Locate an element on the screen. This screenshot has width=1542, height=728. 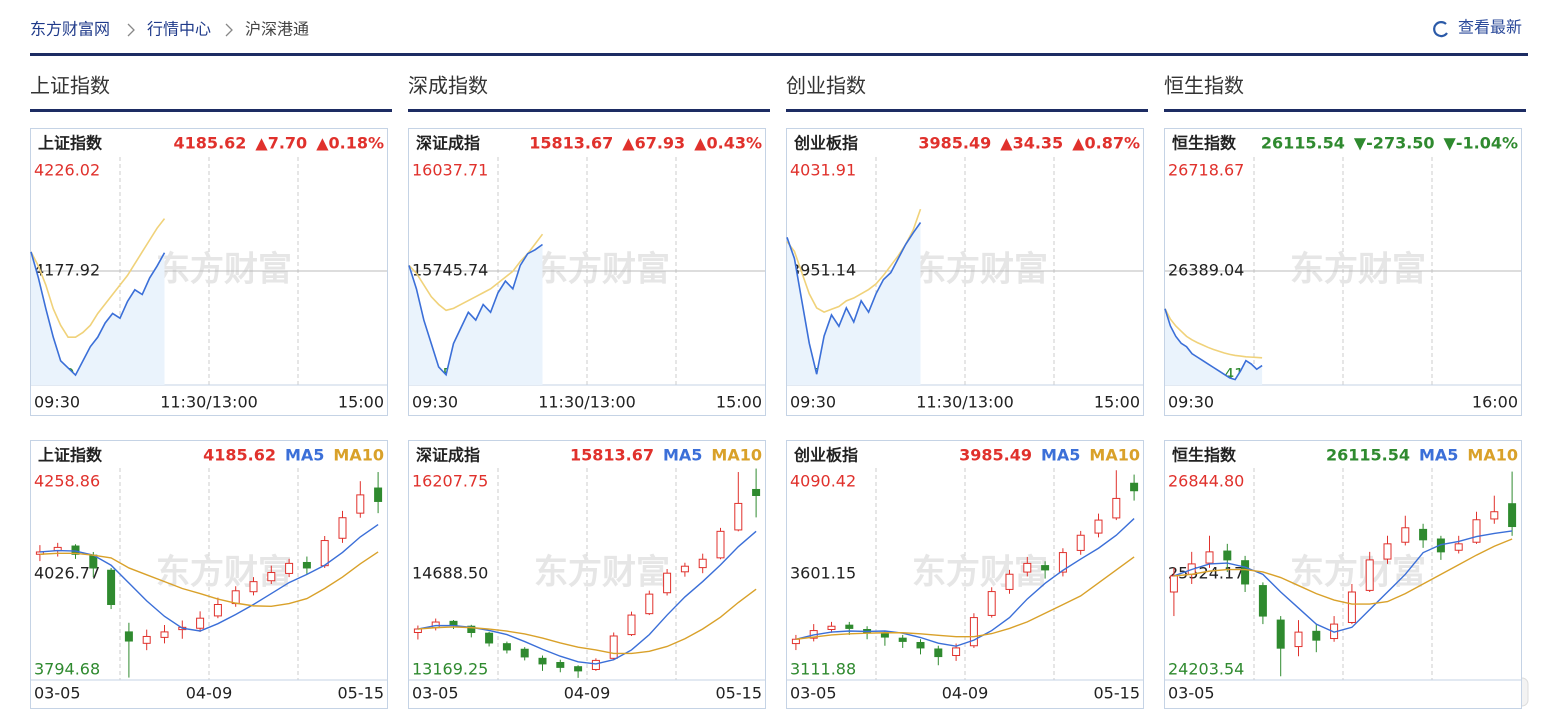
header-value: ▲0.18% is located at coordinates (350, 143).